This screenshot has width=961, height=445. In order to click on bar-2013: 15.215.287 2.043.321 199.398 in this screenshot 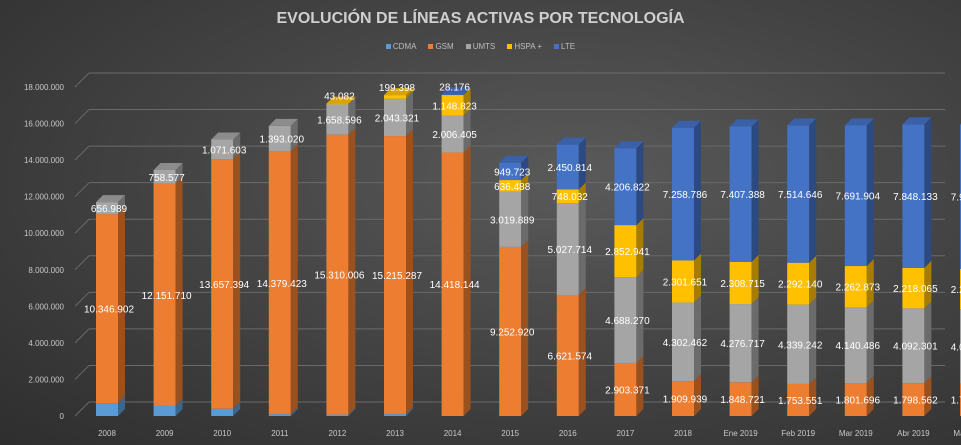, I will do `click(397, 249)`.